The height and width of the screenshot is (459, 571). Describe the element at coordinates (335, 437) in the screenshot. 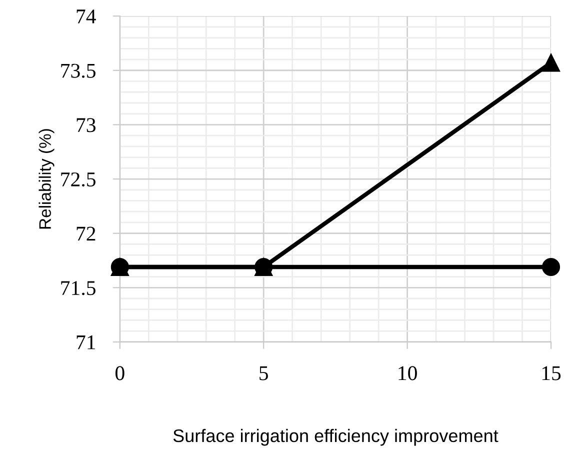

I see `x-axis-title: Surface irrigation efficiency improvement` at that location.